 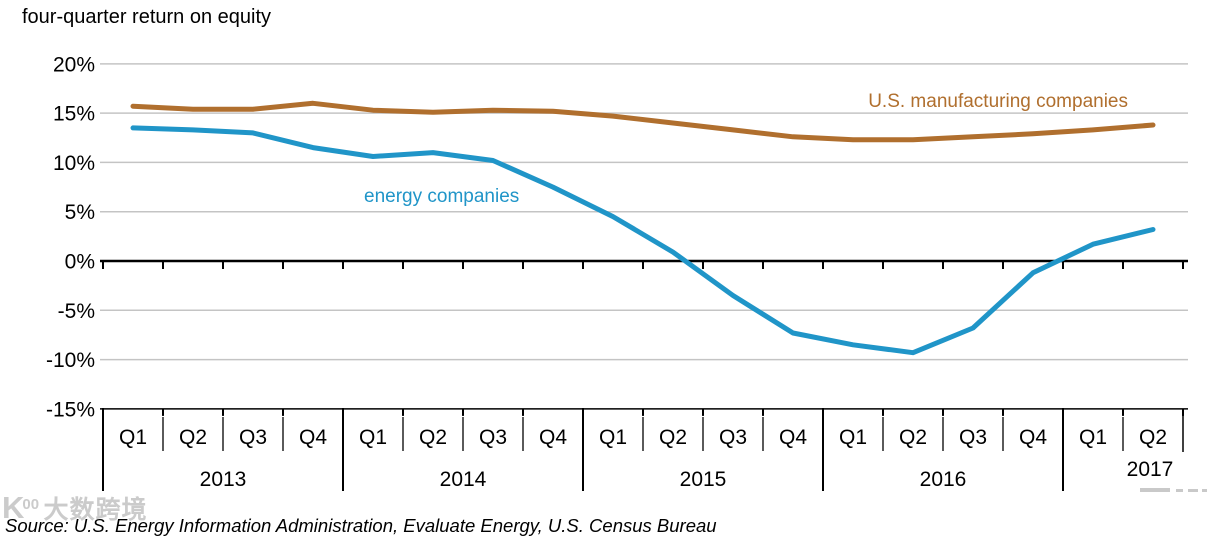 I want to click on y-tick-label: 10%, so click(x=74, y=163).